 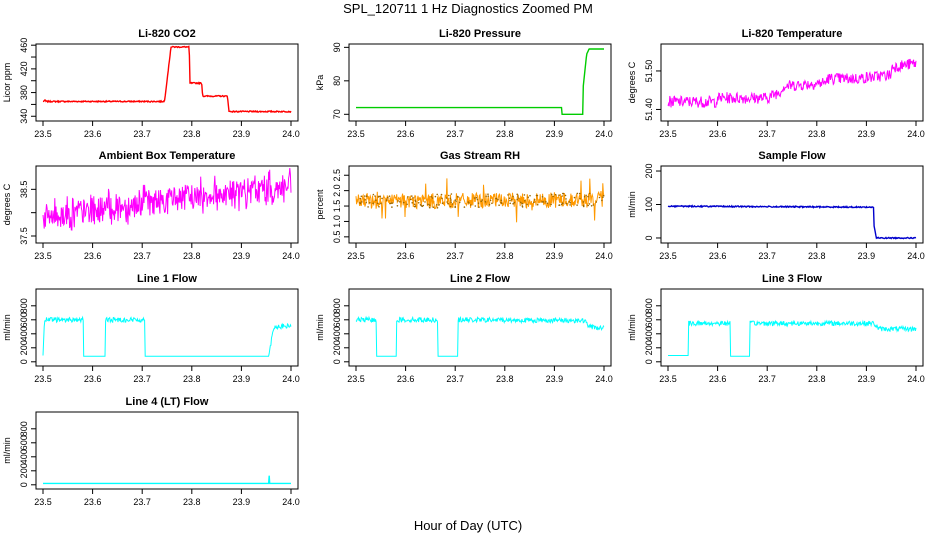 I want to click on y-tick-label: 51.40, so click(x=649, y=109).